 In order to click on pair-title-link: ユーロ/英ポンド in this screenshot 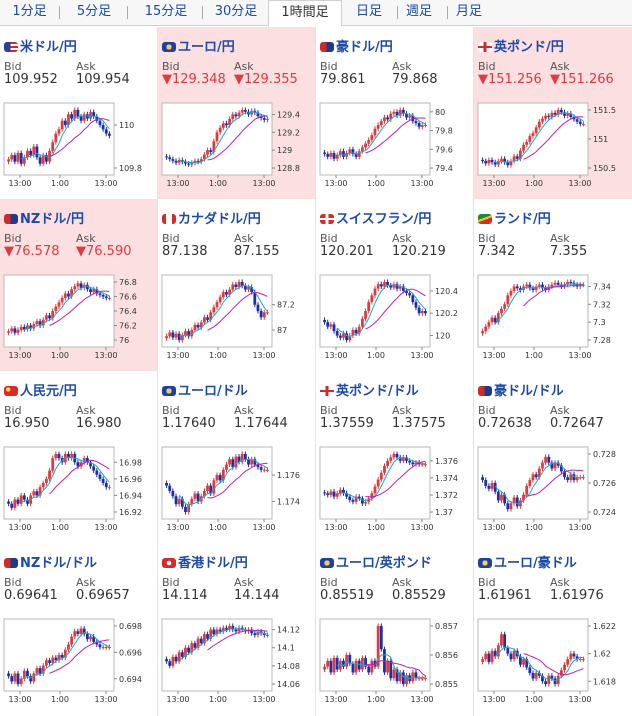, I will do `click(376, 561)`.